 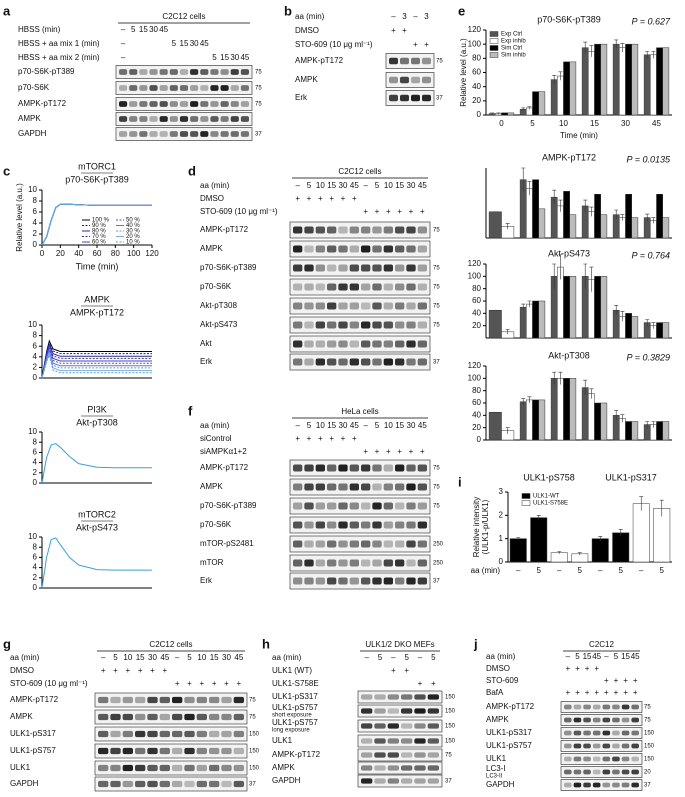 I want to click on legend-label: ULK1-WT, so click(x=546, y=497).